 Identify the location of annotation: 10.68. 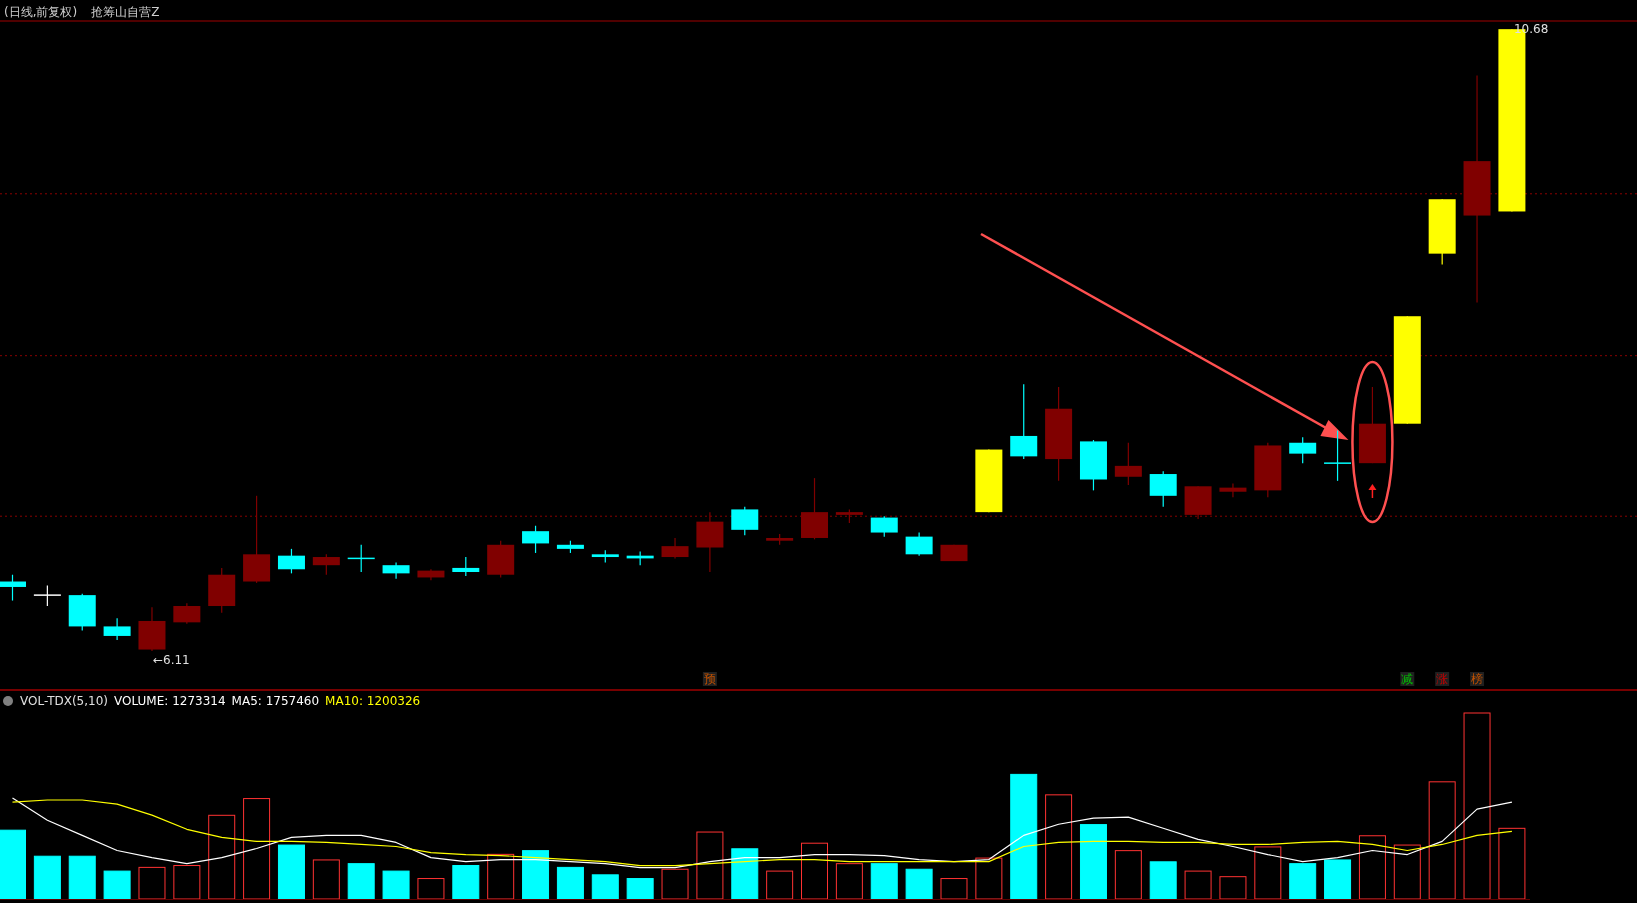
(1531, 29).